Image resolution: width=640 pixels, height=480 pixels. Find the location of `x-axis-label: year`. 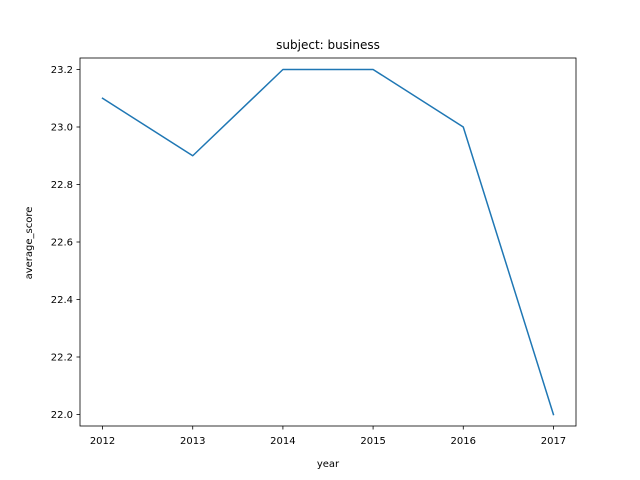

x-axis-label: year is located at coordinates (328, 464).